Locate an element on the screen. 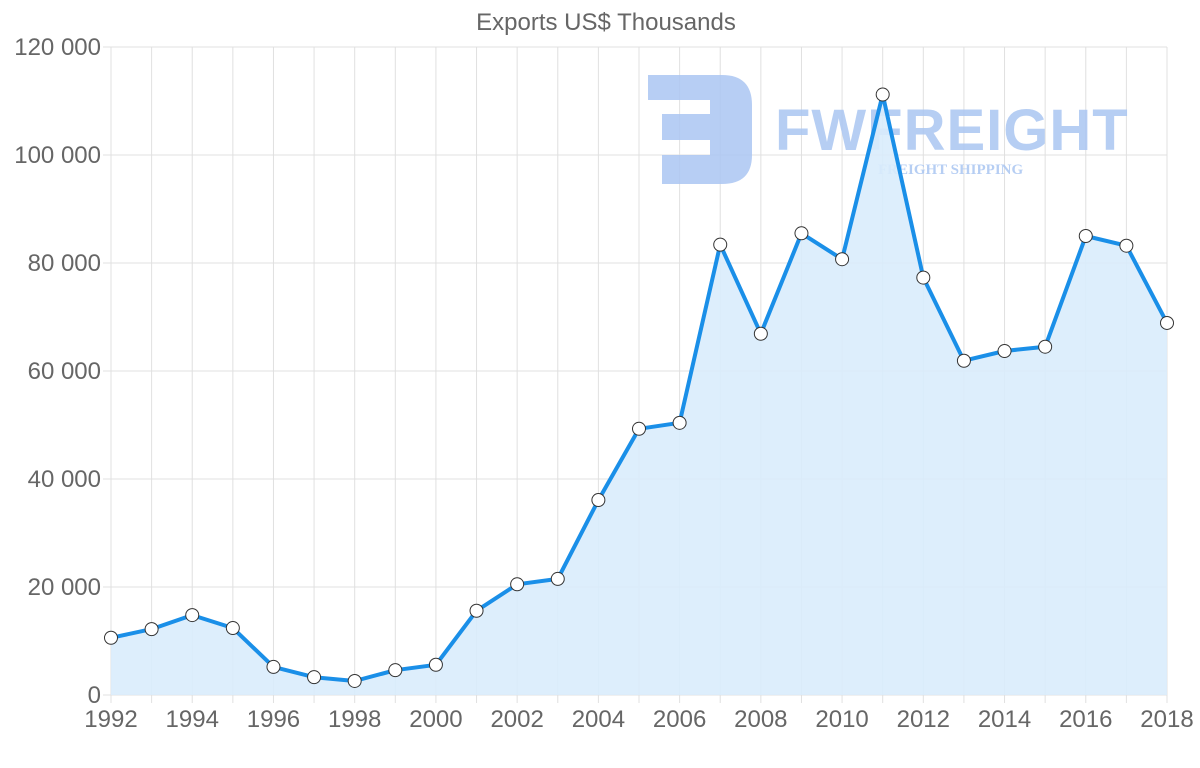  y-tick-label: 0 is located at coordinates (94, 695).